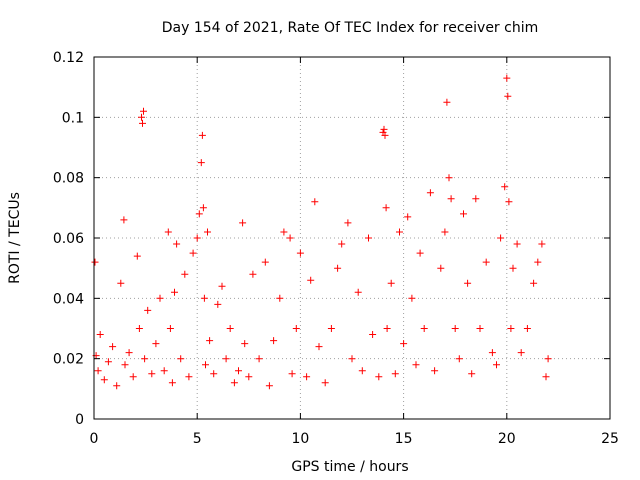 The height and width of the screenshot is (480, 640). What do you see at coordinates (79, 420) in the screenshot?
I see `y-tick-label: 0` at bounding box center [79, 420].